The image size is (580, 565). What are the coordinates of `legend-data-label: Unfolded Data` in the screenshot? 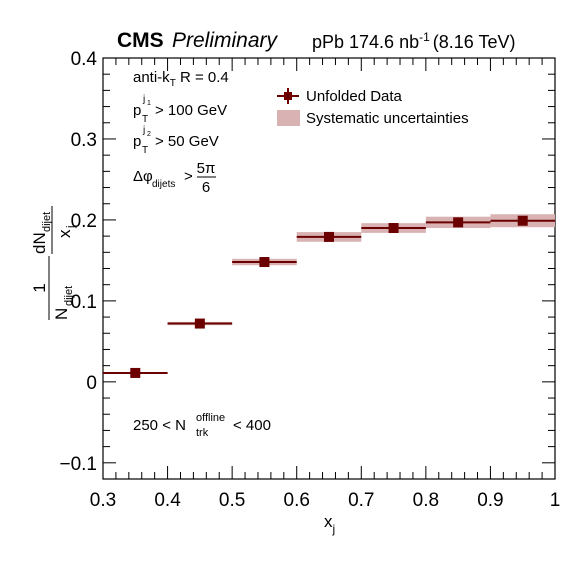 It's located at (354, 96).